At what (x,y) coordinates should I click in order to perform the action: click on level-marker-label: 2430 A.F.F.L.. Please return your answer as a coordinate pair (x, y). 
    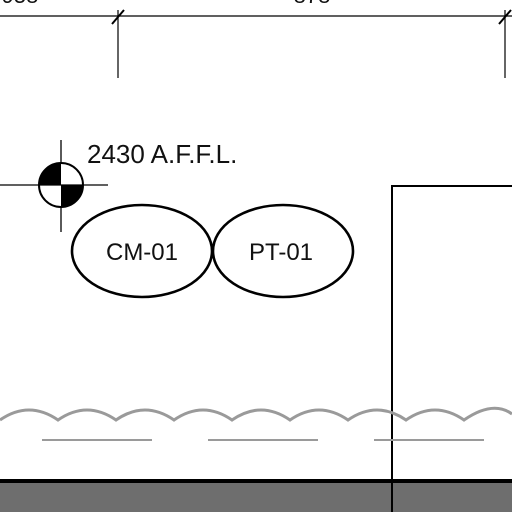
    Looking at the image, I should click on (162, 154).